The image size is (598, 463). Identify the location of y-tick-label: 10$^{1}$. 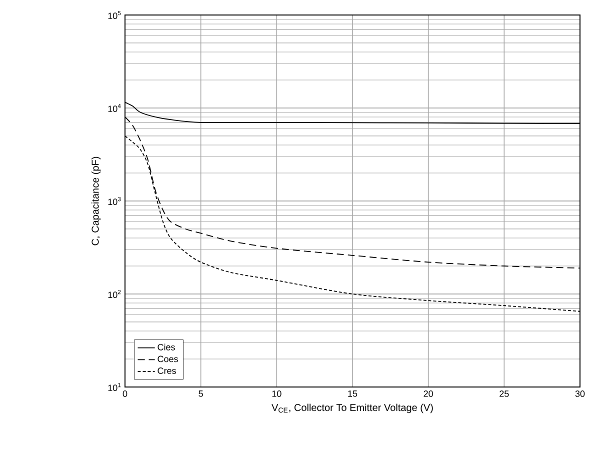
(114, 387).